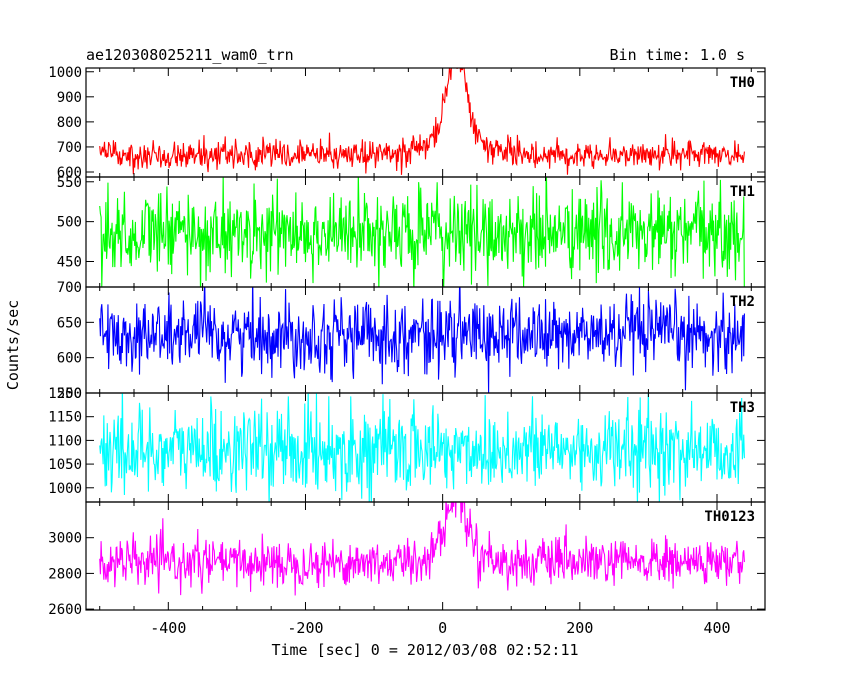  Describe the element at coordinates (422, 121) in the screenshot. I see `series-line-th0` at that location.